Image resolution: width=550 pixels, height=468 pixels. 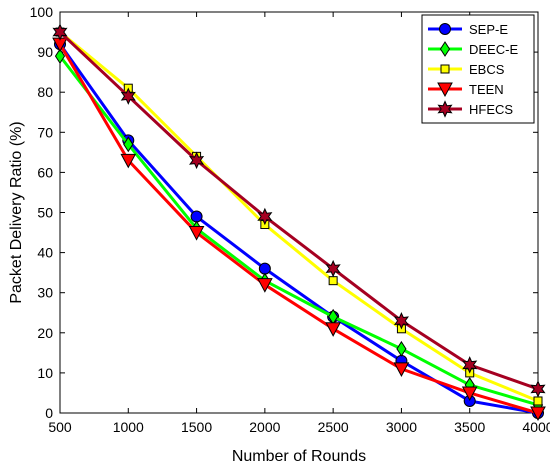 I want to click on x-tick-label: 500, so click(x=60, y=427).